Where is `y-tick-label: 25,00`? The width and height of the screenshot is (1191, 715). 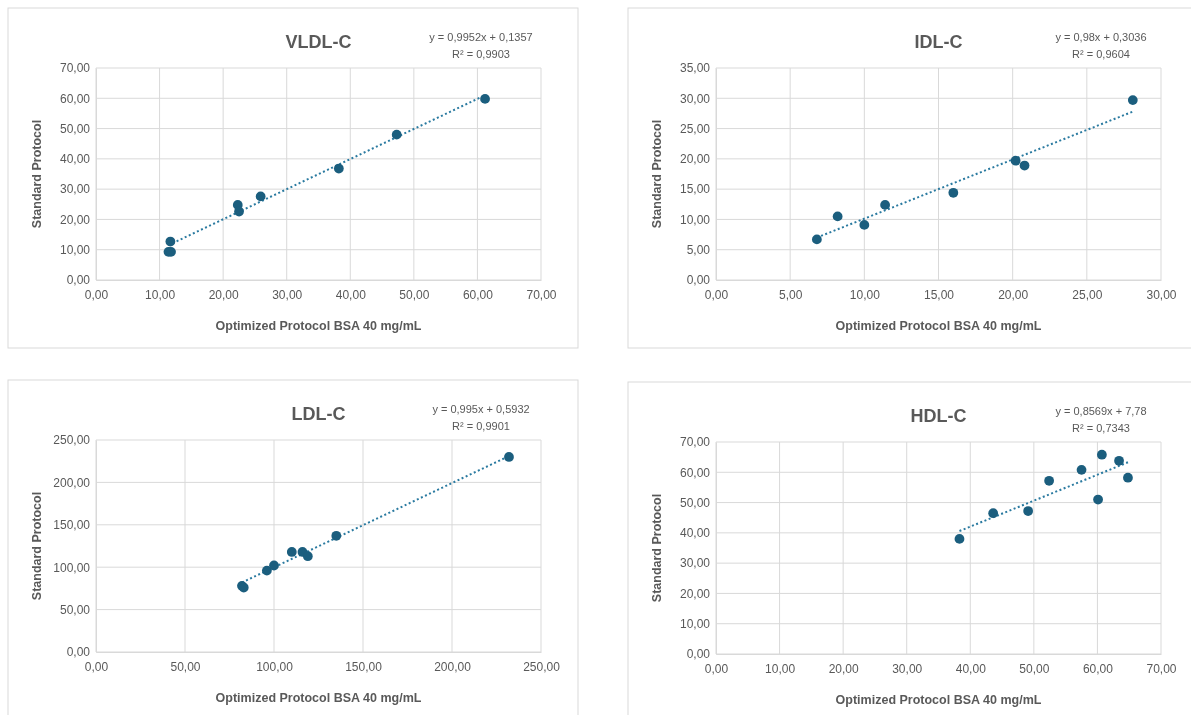
y-tick-label: 25,00 is located at coordinates (695, 128).